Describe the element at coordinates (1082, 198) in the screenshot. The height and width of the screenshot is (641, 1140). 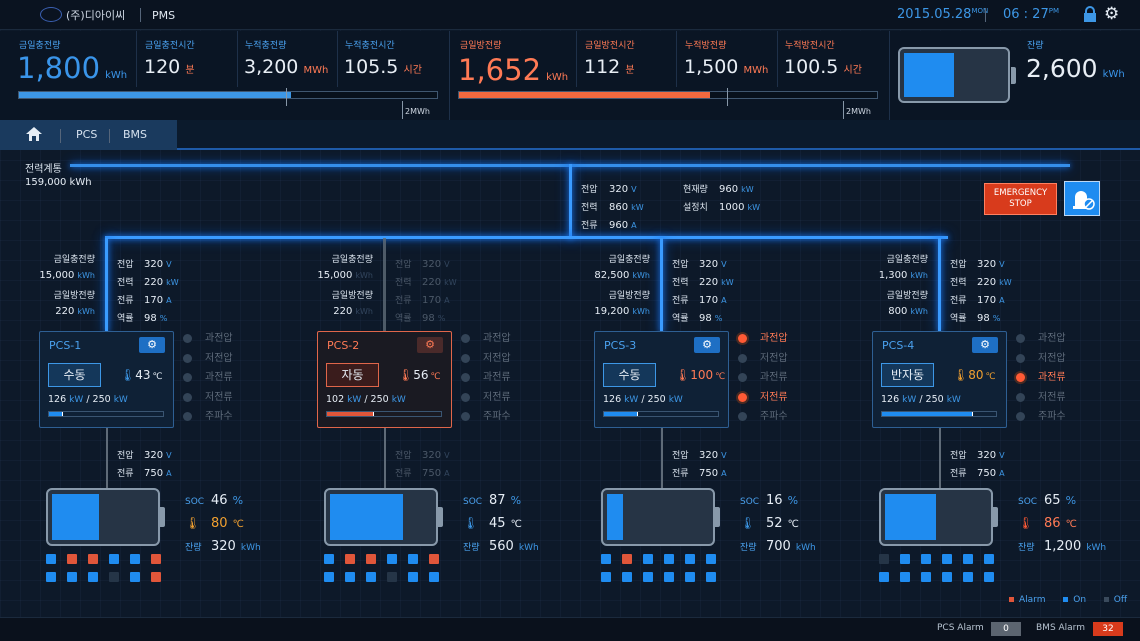
I see `alarm-mute-button` at that location.